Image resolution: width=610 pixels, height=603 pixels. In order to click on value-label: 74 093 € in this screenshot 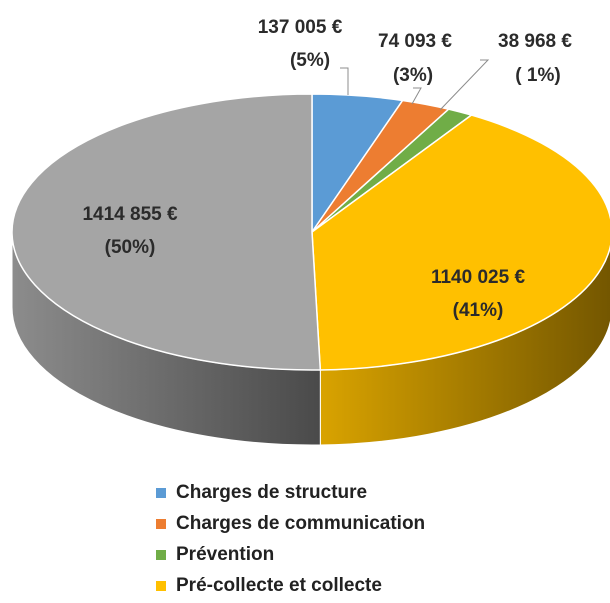, I will do `click(415, 41)`.